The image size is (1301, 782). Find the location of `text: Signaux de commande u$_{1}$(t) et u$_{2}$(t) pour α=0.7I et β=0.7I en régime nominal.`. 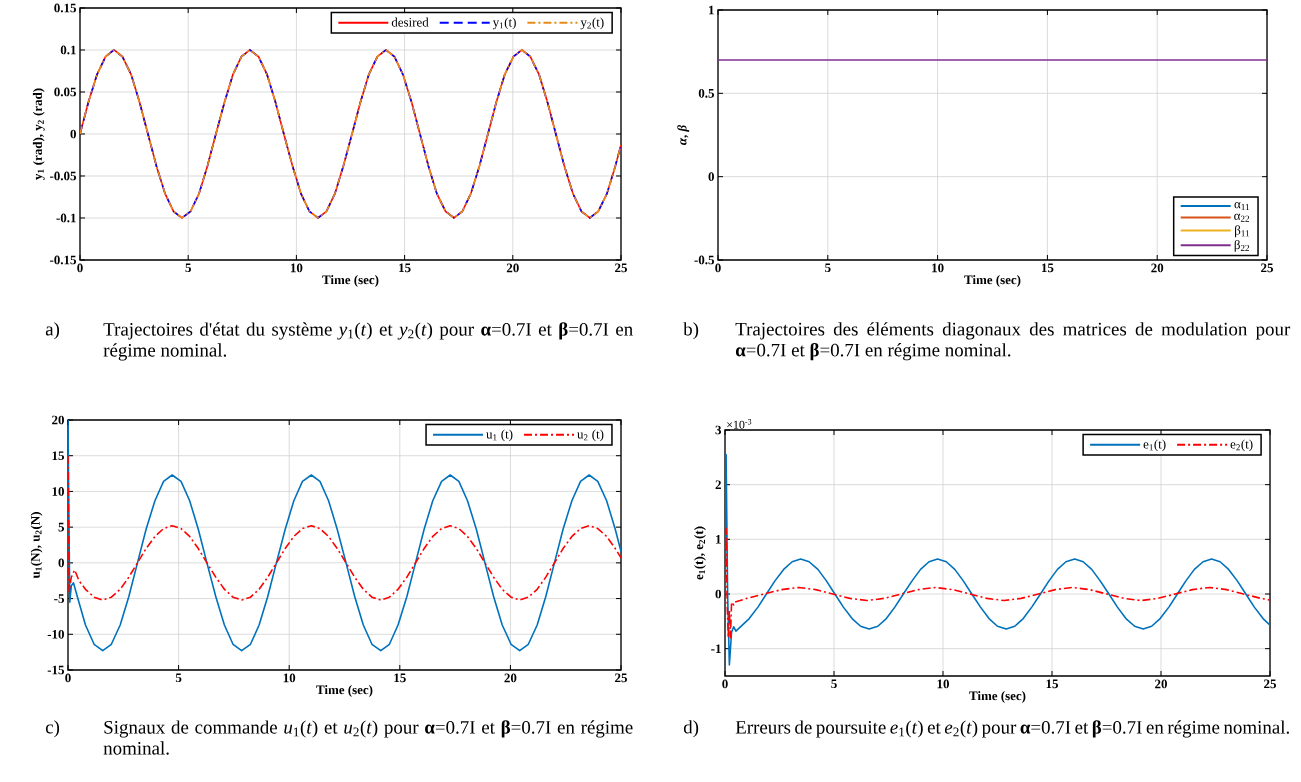

text: Signaux de commande u$_{1}$(t) et u$_{2}$(t) pour α=0.7I et β=0.7I en régime nominal. is located at coordinates (368, 737).